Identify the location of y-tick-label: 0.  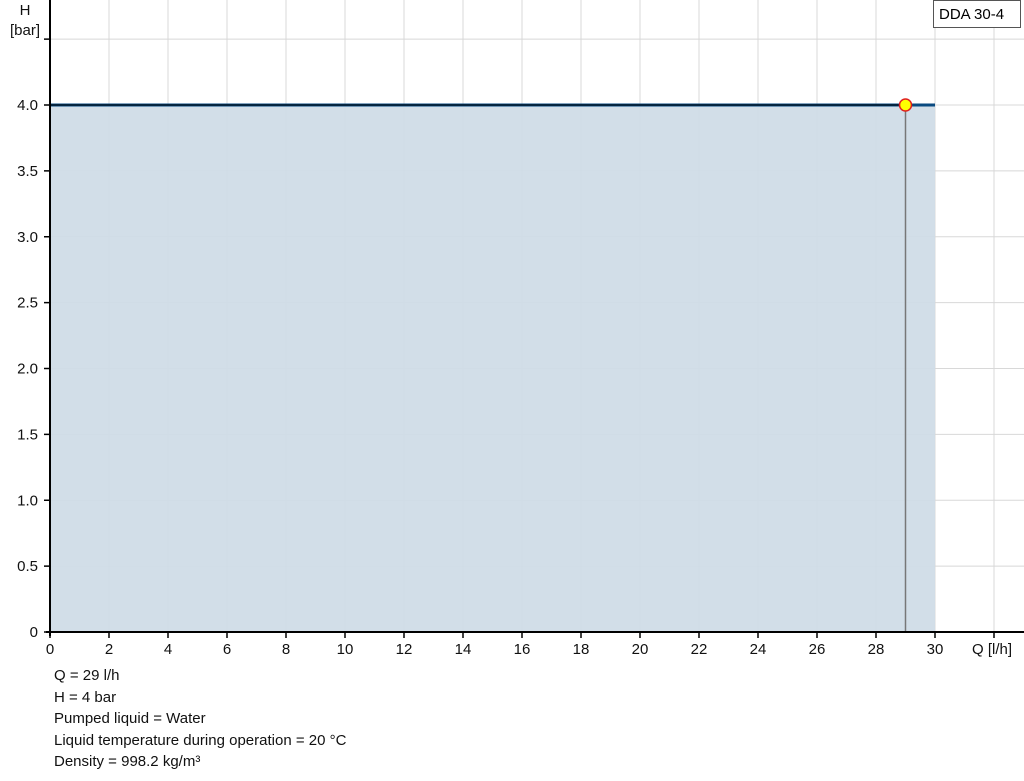
(34, 632).